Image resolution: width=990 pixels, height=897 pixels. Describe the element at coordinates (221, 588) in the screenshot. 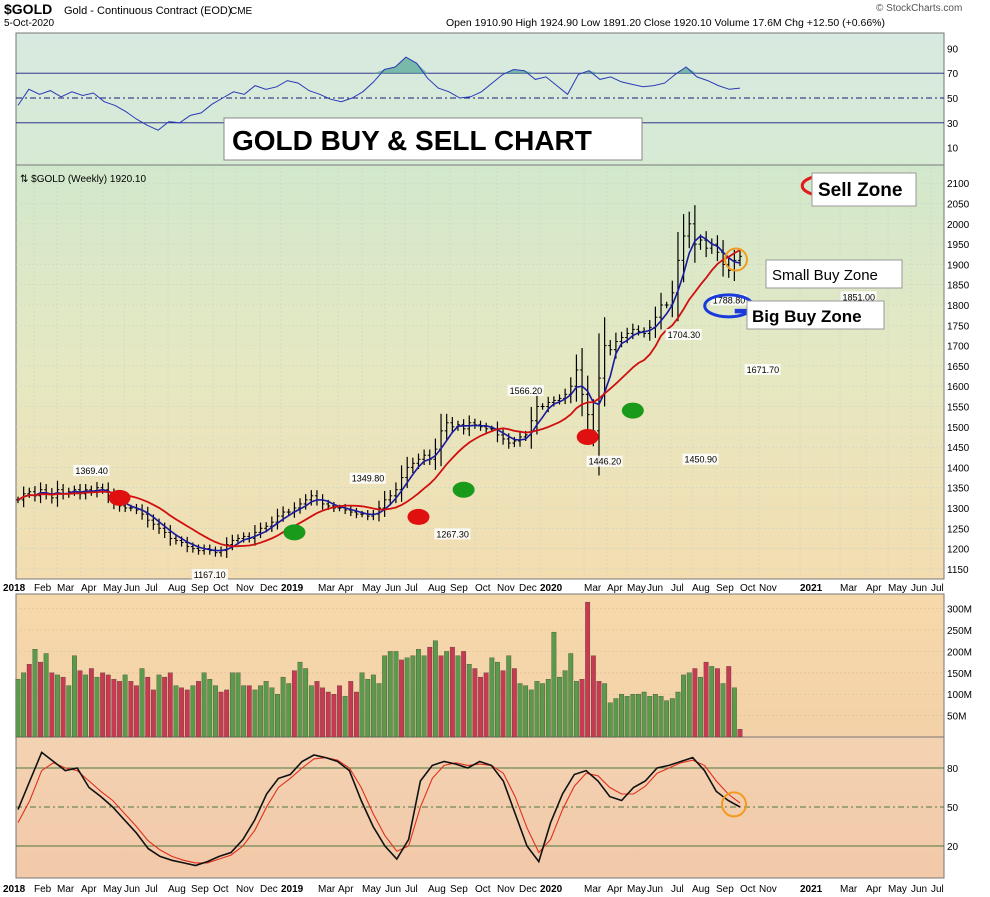

I see `x-tick-label-price: Oct` at that location.